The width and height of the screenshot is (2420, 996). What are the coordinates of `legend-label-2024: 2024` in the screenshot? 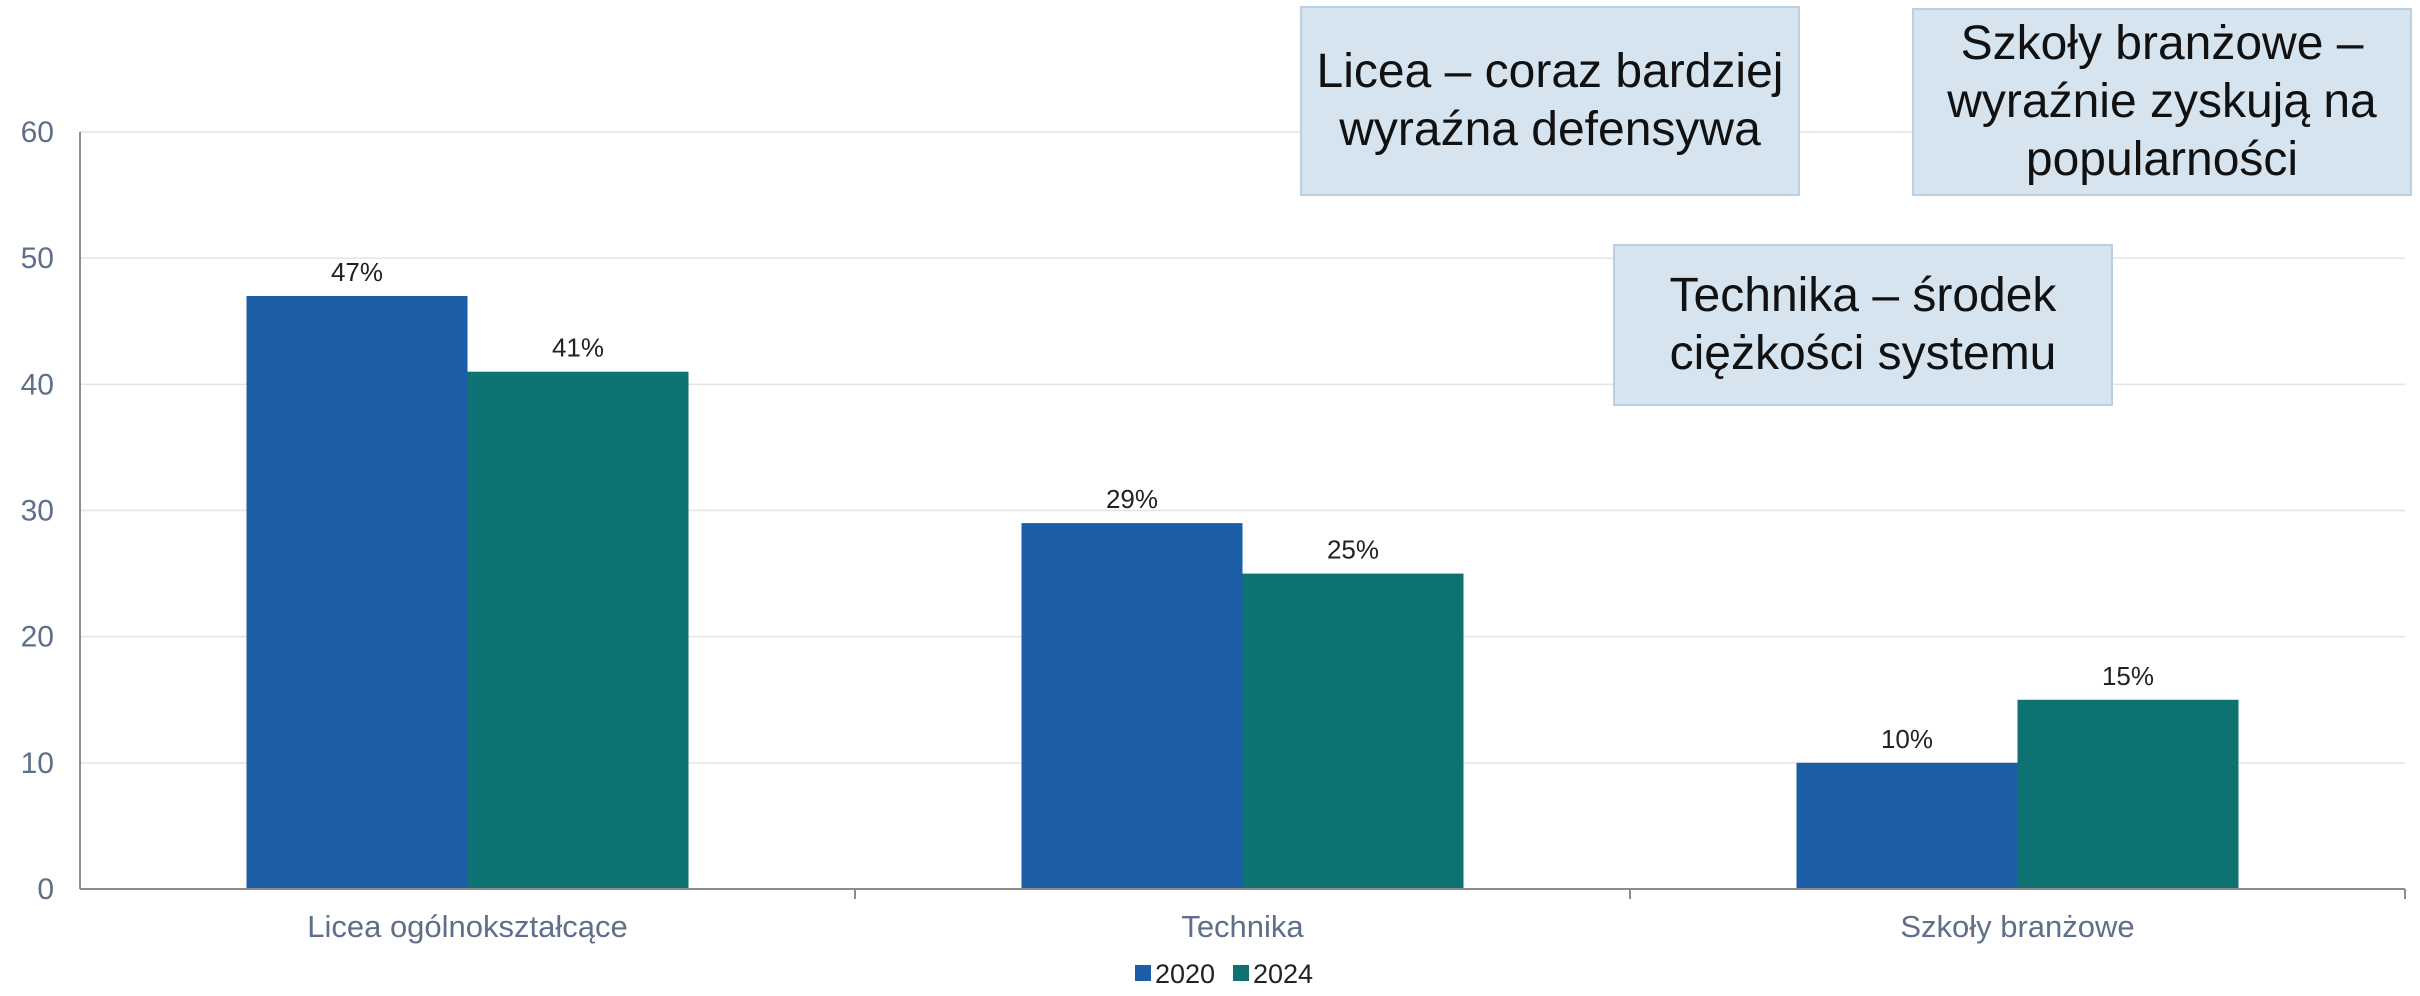 It's located at (1283, 974).